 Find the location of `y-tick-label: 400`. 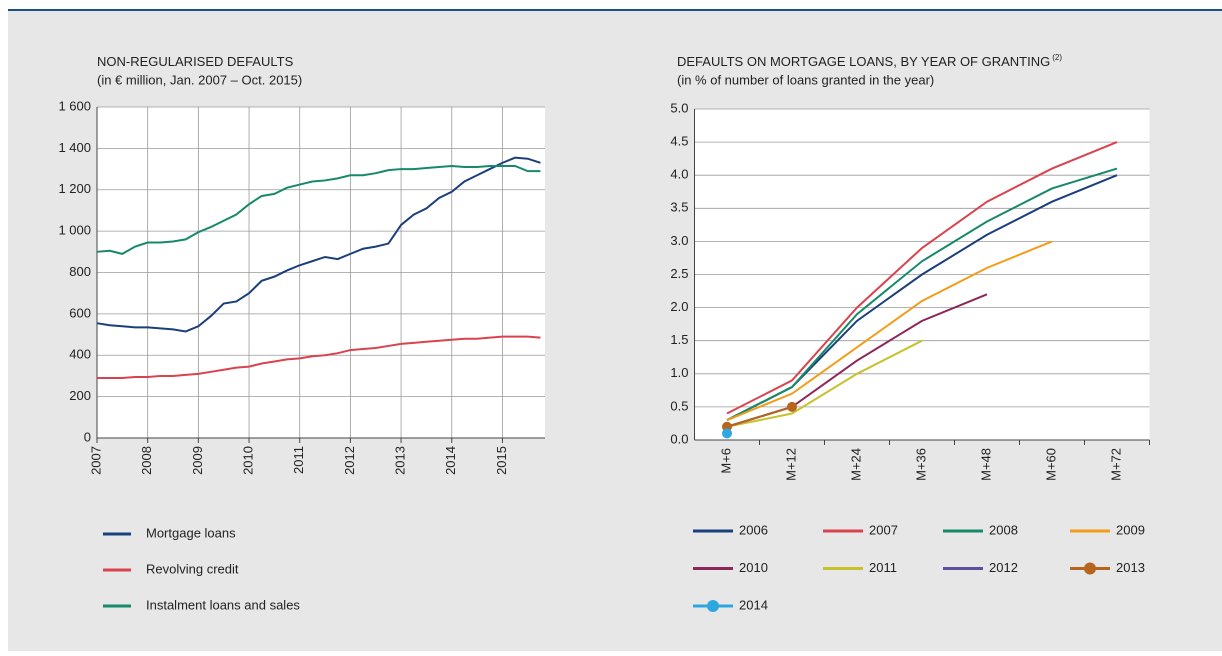

y-tick-label: 400 is located at coordinates (80, 354).